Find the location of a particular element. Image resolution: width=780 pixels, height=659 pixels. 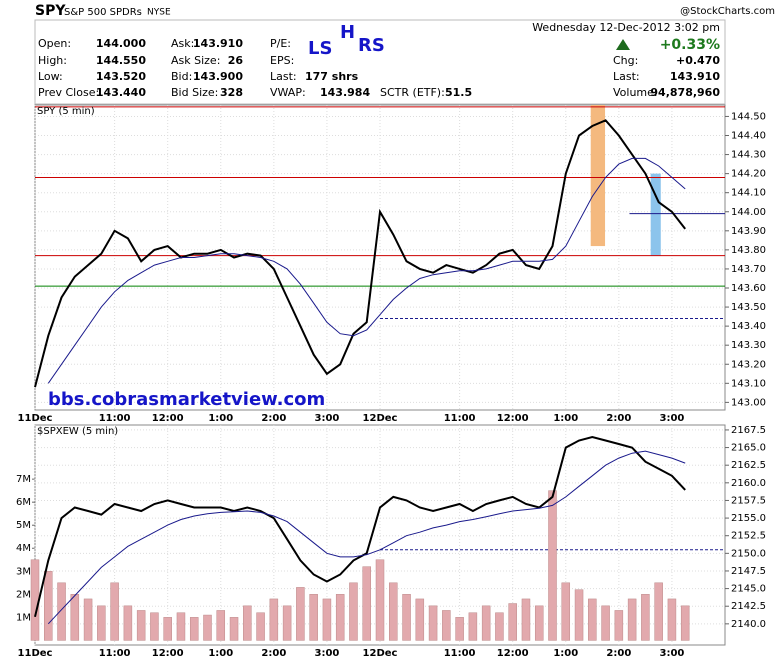

panel-title: $SPXEW (5 min) is located at coordinates (77, 431).